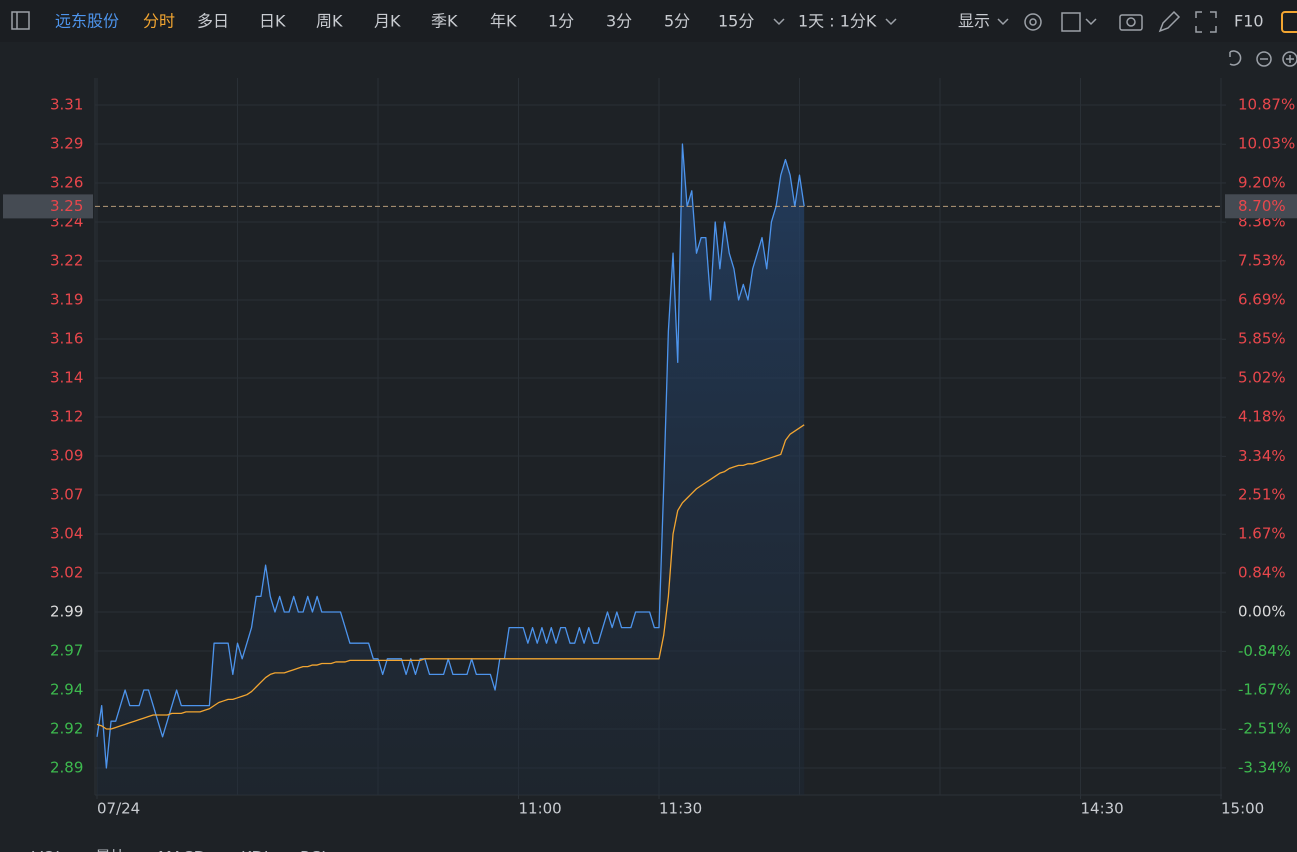  I want to click on f10-button: F10, so click(1249, 21).